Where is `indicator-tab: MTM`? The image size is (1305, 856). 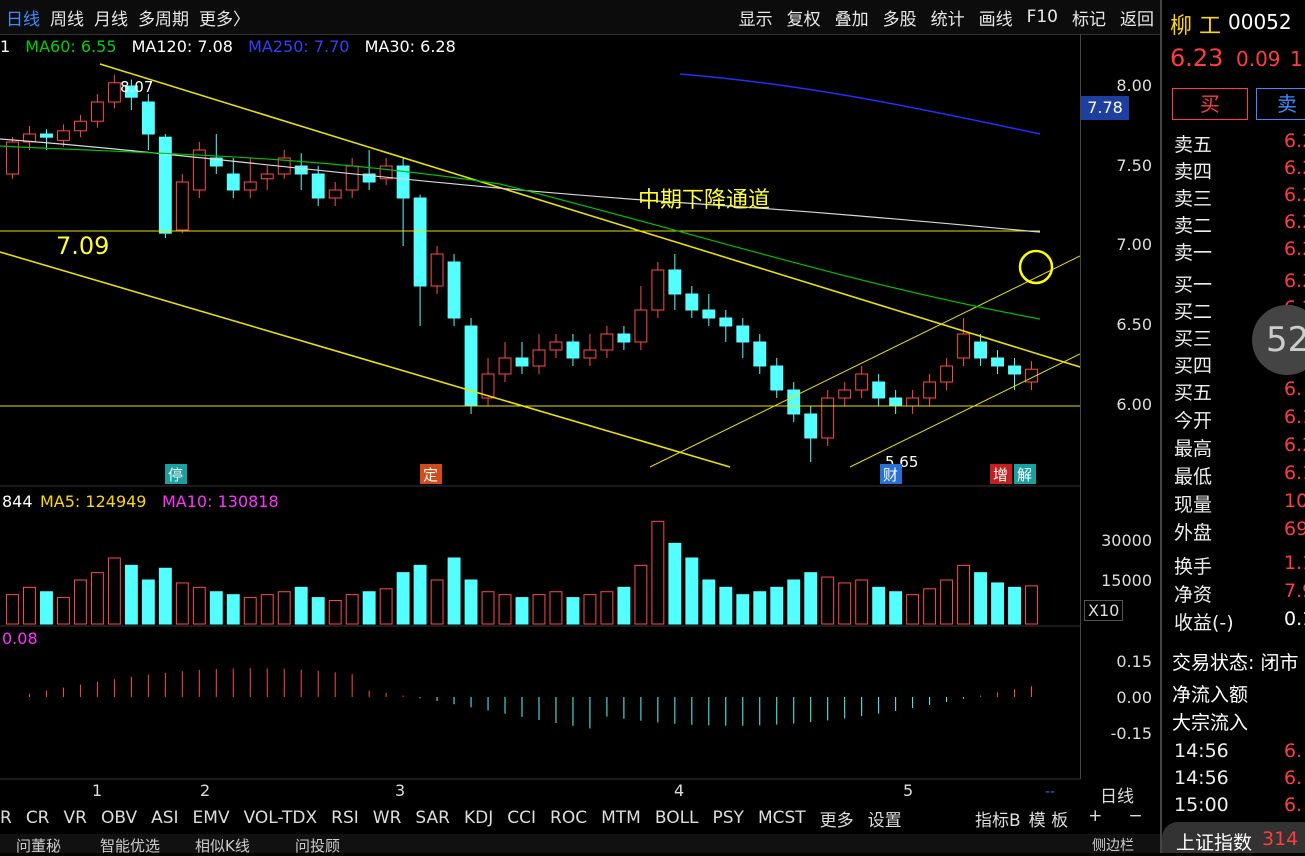
indicator-tab: MTM is located at coordinates (621, 818).